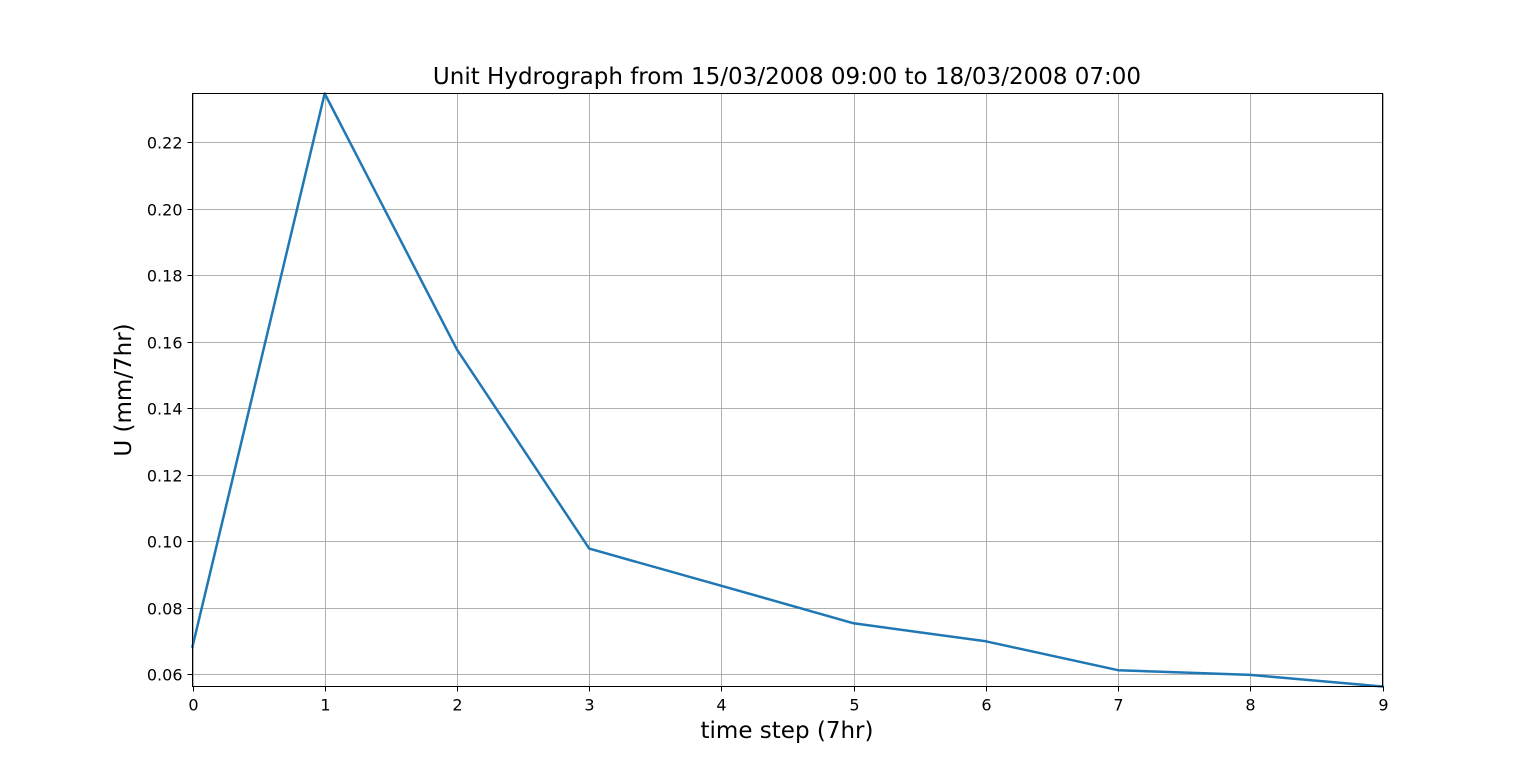  I want to click on y-tick-label: 0.06, so click(165, 675).